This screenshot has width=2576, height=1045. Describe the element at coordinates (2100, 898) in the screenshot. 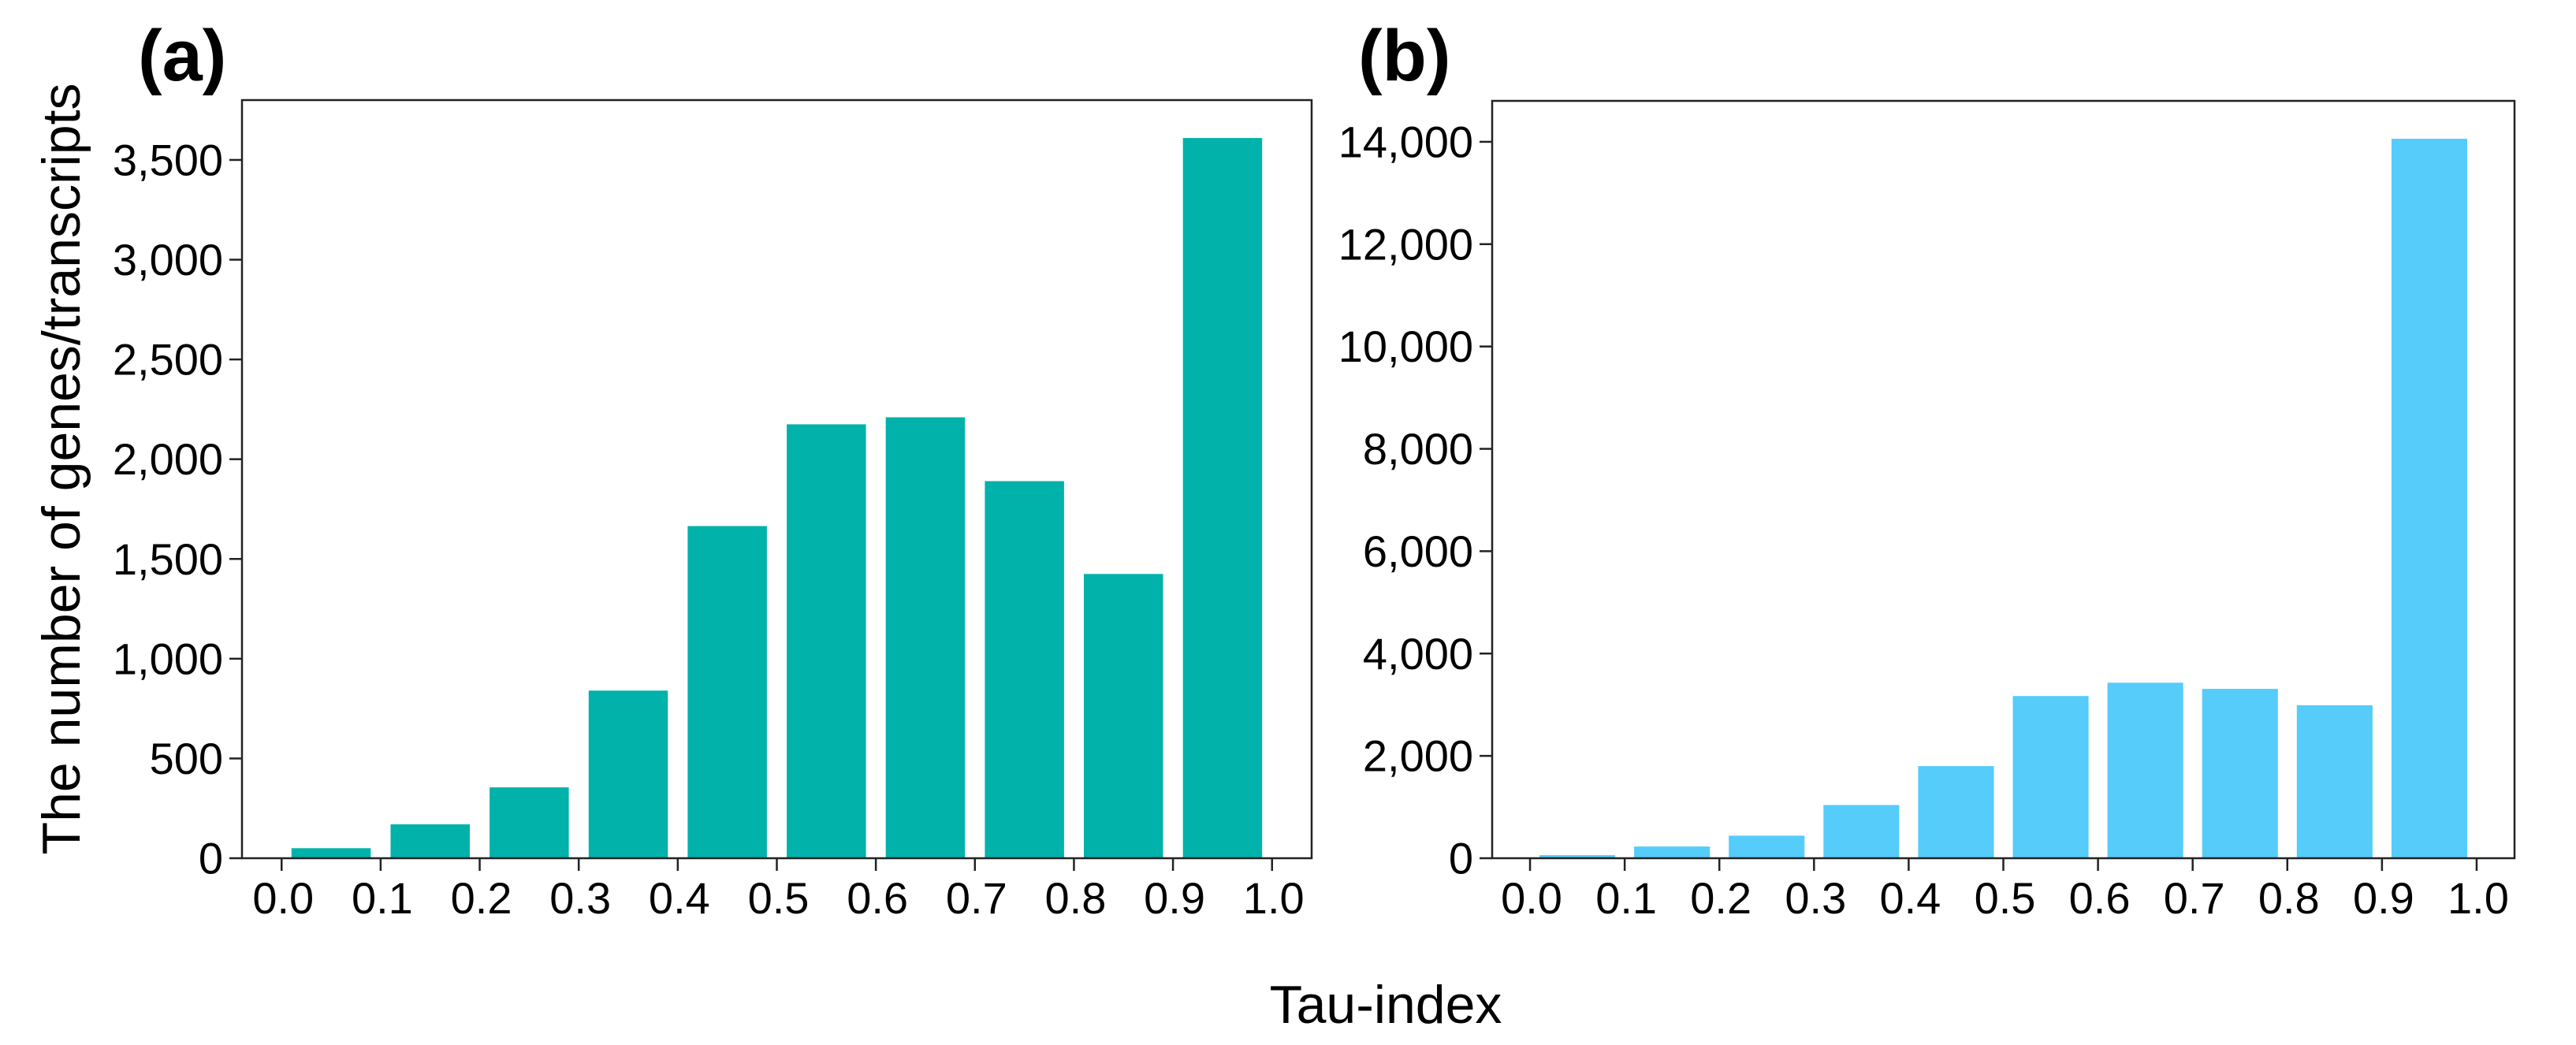

I see `panel-b-x-tick-label-6: 0.6` at that location.